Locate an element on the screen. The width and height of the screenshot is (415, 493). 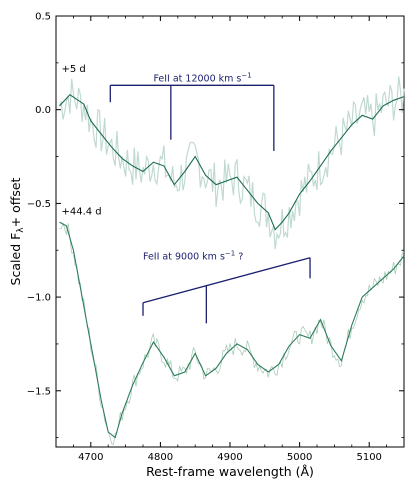
y-tick-label: 0.0 is located at coordinates (43, 110).